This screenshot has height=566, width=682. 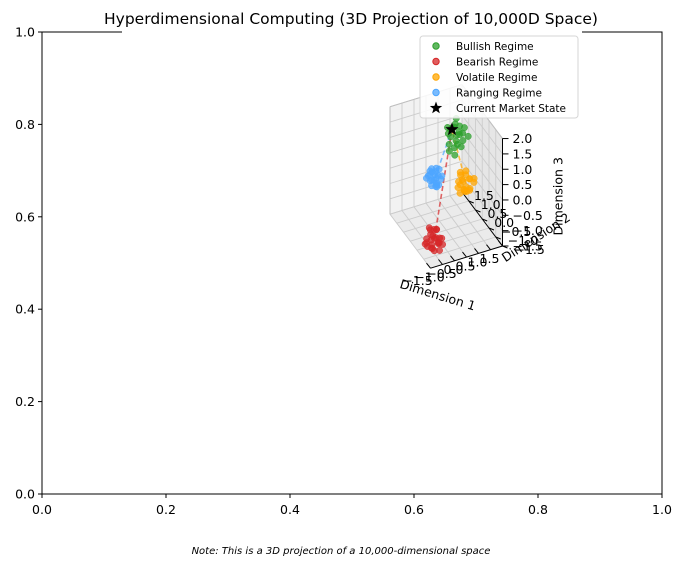 I want to click on x3d-tick-label: 1.0, so click(x=478, y=262).